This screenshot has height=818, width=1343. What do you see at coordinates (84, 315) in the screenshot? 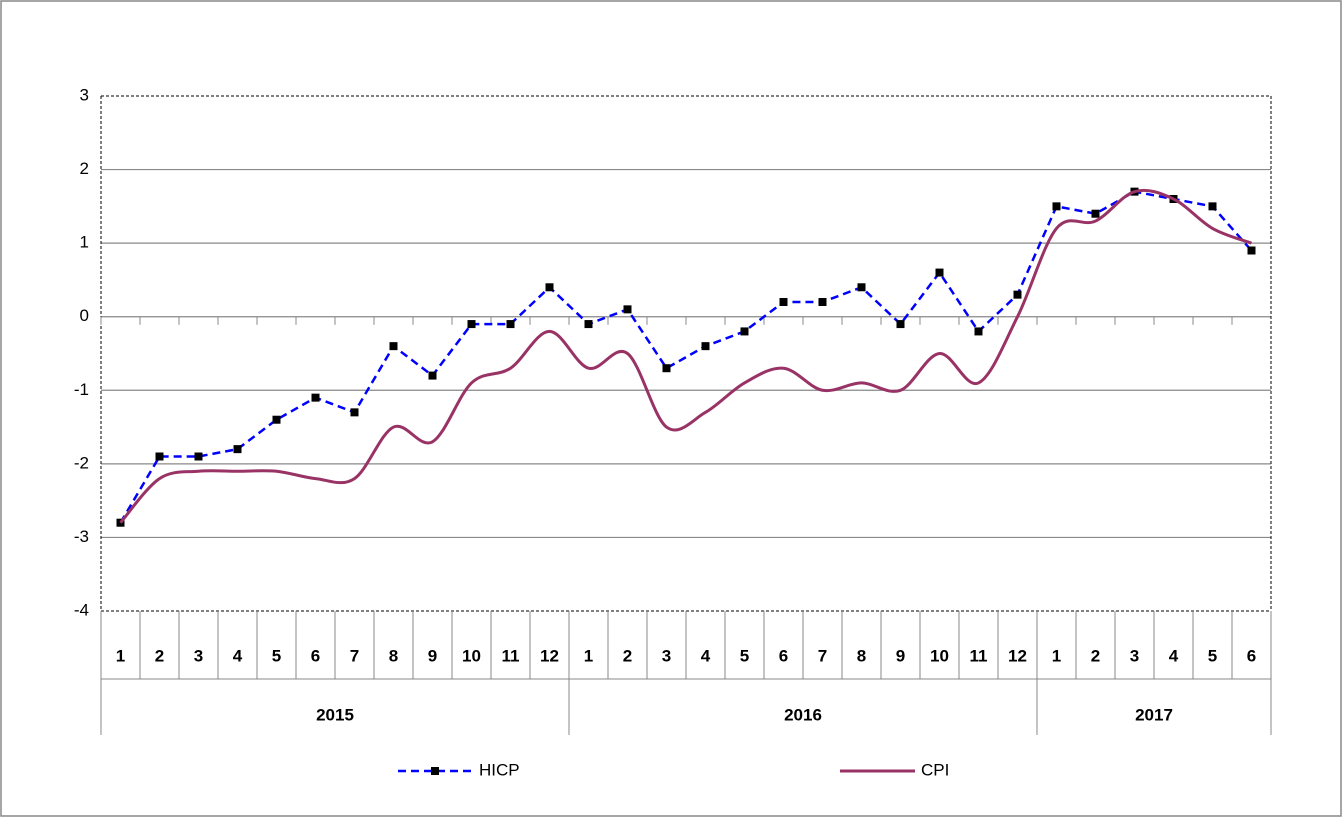
I see `y-tick-label: 0` at bounding box center [84, 315].